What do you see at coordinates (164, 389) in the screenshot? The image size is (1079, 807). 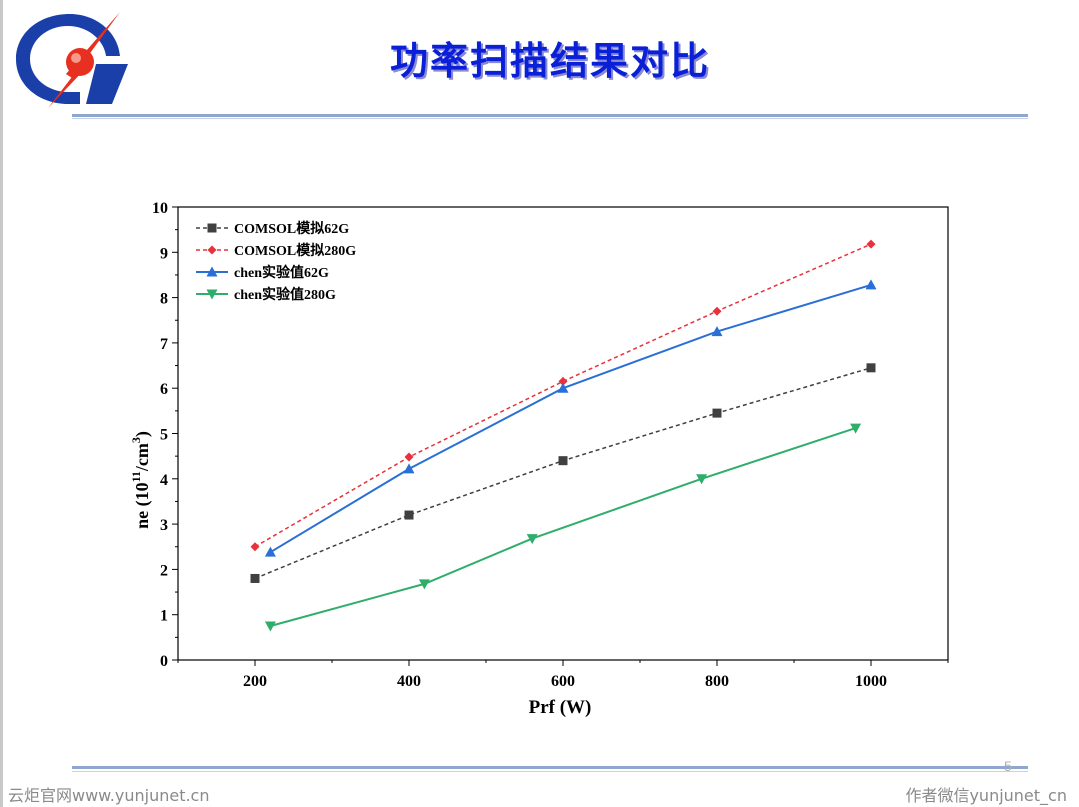 I see `y-tick-label: 6` at bounding box center [164, 389].